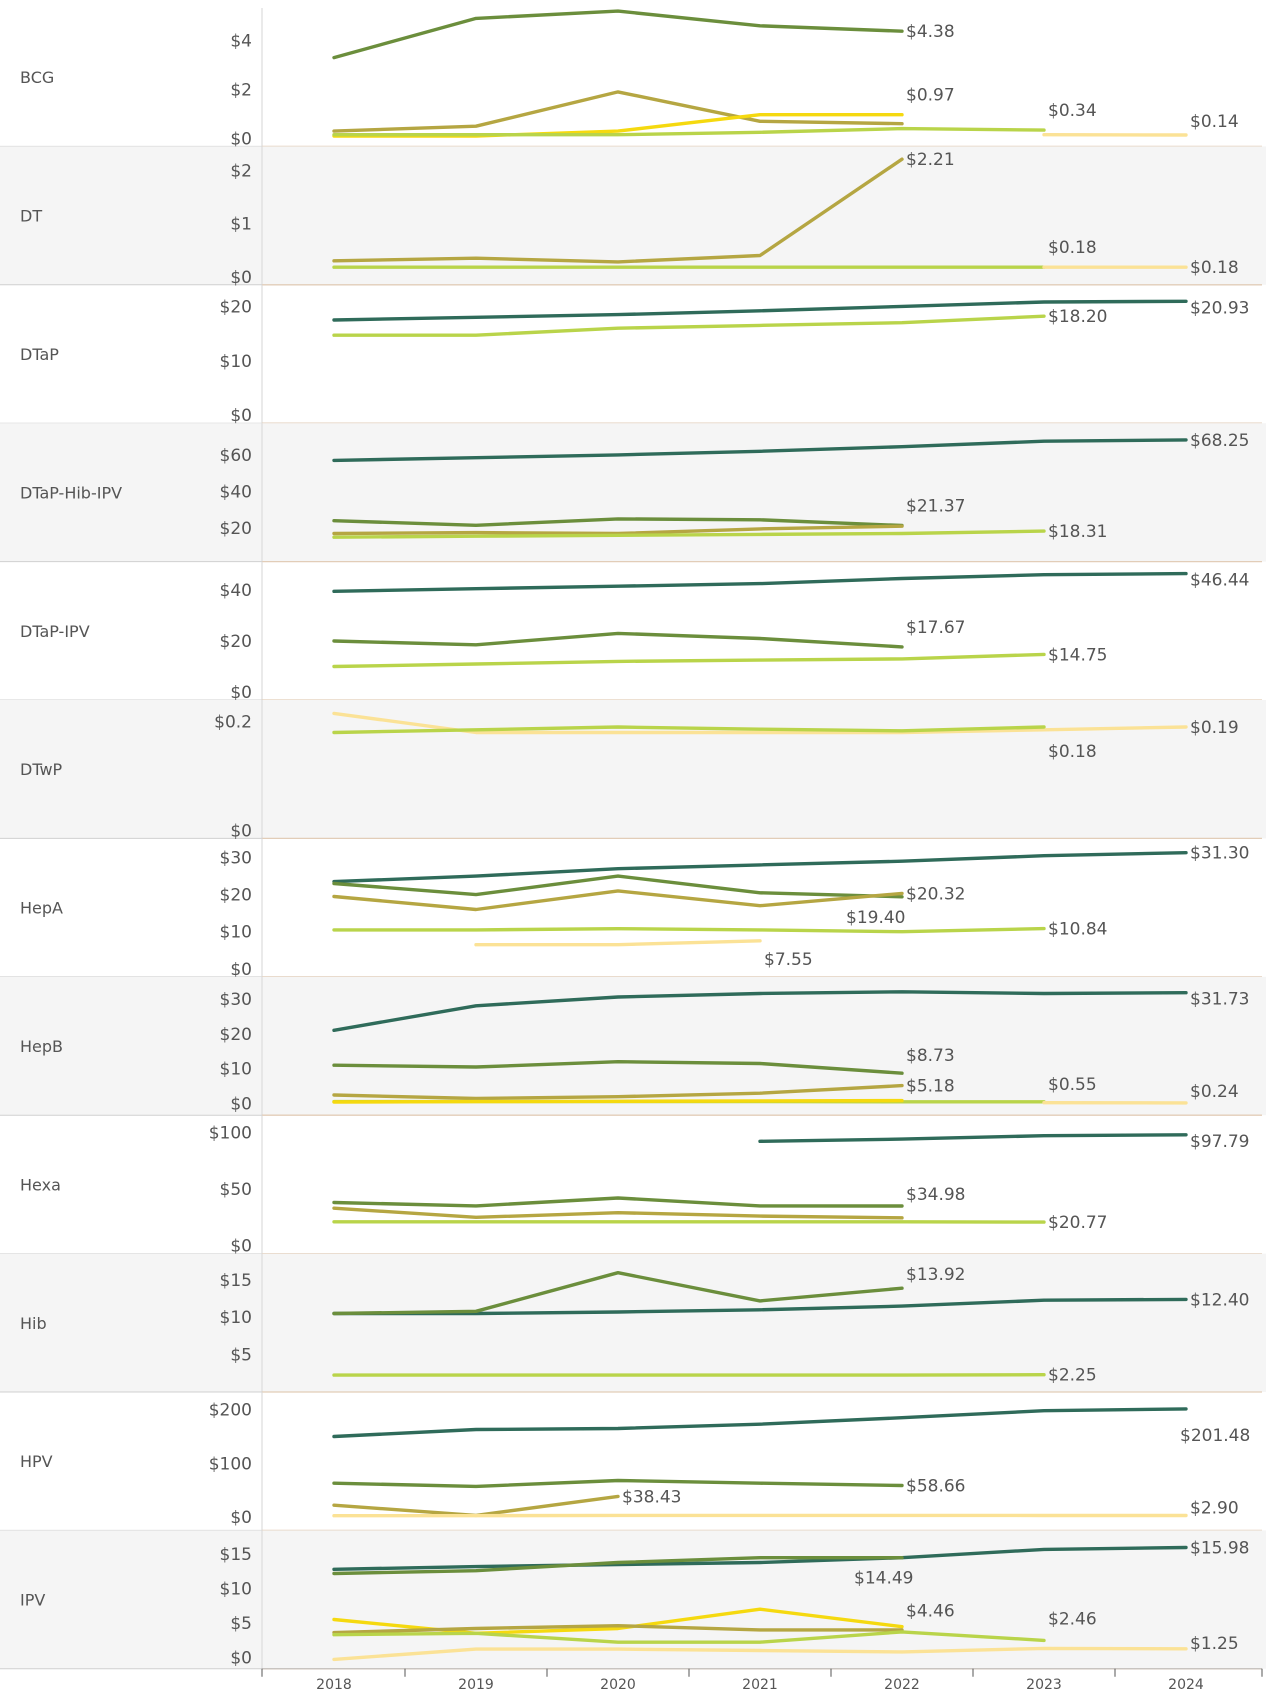 This screenshot has width=1266, height=1699. What do you see at coordinates (1072, 1376) in the screenshot?
I see `end-value-label: $2.25` at bounding box center [1072, 1376].